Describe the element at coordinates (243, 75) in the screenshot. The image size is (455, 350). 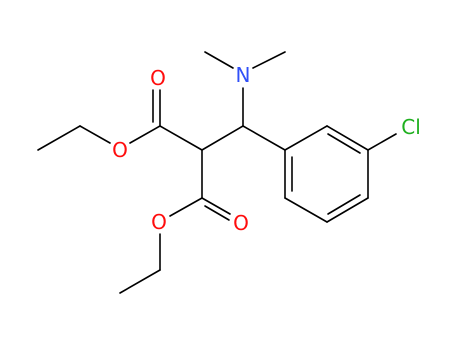
I see `atom-label: N` at that location.